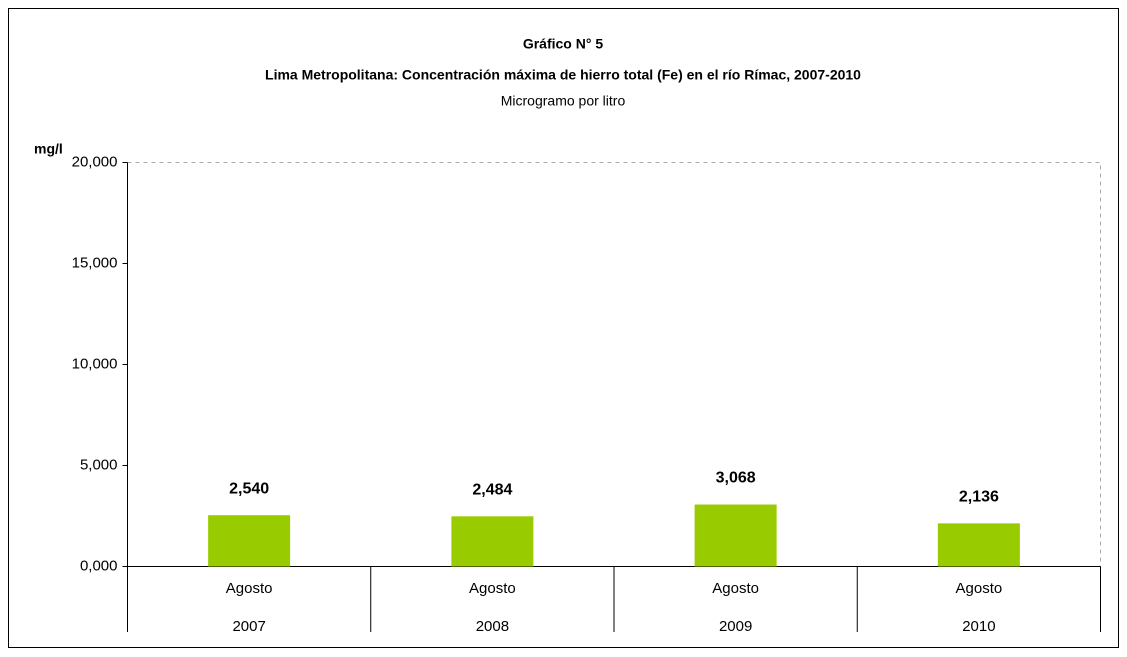 The height and width of the screenshot is (657, 1127). I want to click on data-label: 2,540, so click(249, 488).